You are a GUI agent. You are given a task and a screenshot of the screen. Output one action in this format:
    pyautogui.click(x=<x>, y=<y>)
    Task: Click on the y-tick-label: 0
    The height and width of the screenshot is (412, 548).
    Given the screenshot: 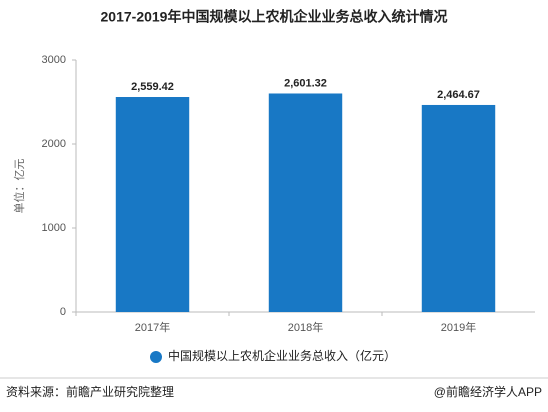 What is the action you would take?
    pyautogui.click(x=63, y=312)
    